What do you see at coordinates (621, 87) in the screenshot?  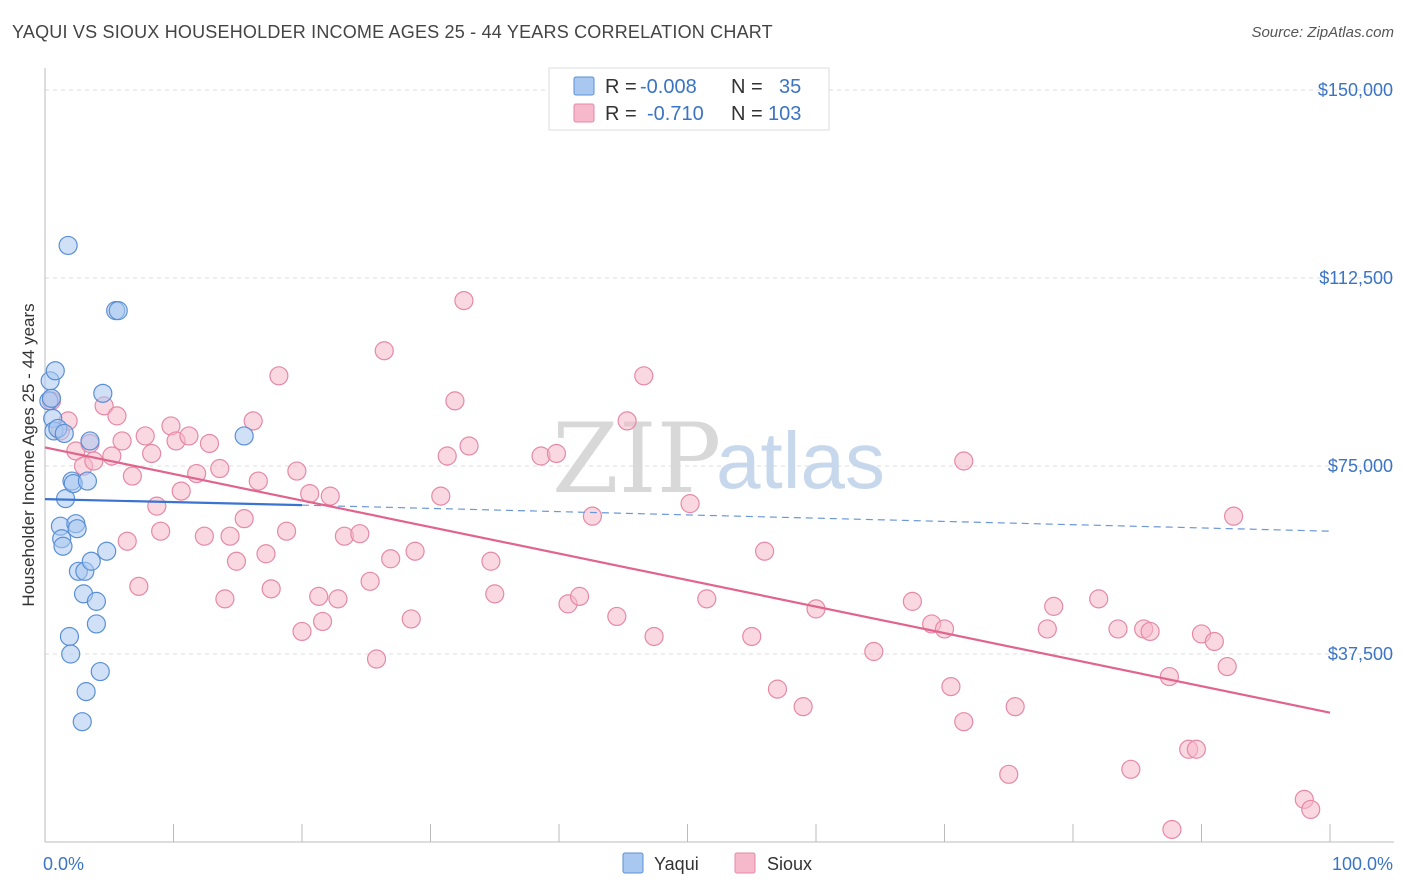 I see `legend-r-label-yaqui: R =` at bounding box center [621, 87].